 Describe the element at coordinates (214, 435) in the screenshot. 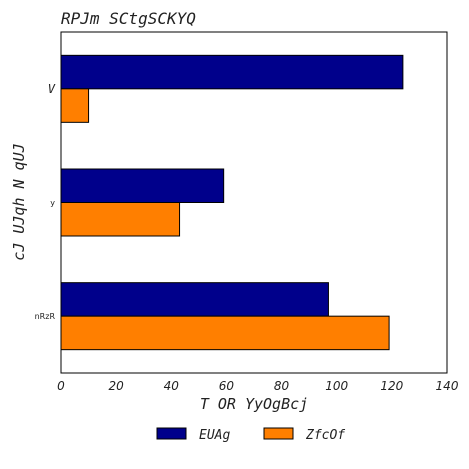

I see `legend-label-EUAg: EUAg` at that location.